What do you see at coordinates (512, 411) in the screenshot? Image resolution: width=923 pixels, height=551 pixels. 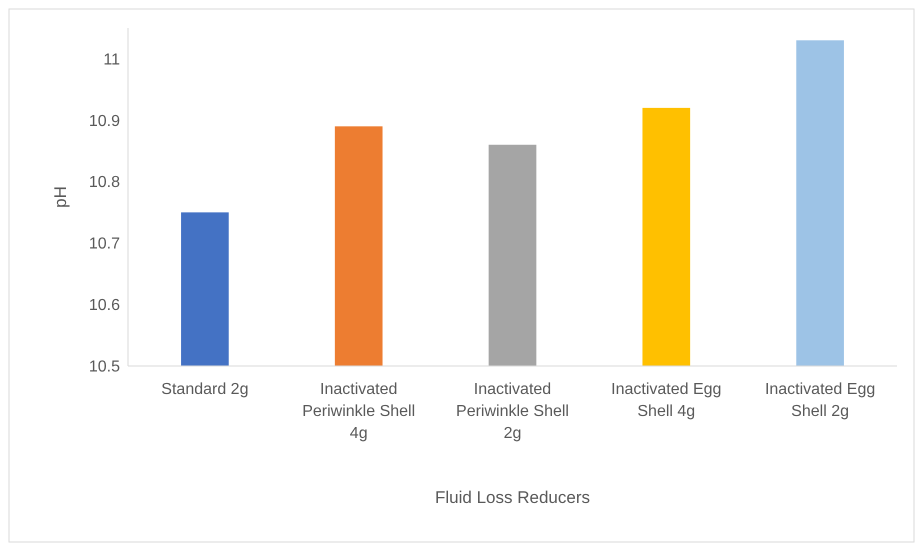 I see `x-tick-label: Inactivated Periwinkle Shell 2g` at bounding box center [512, 411].